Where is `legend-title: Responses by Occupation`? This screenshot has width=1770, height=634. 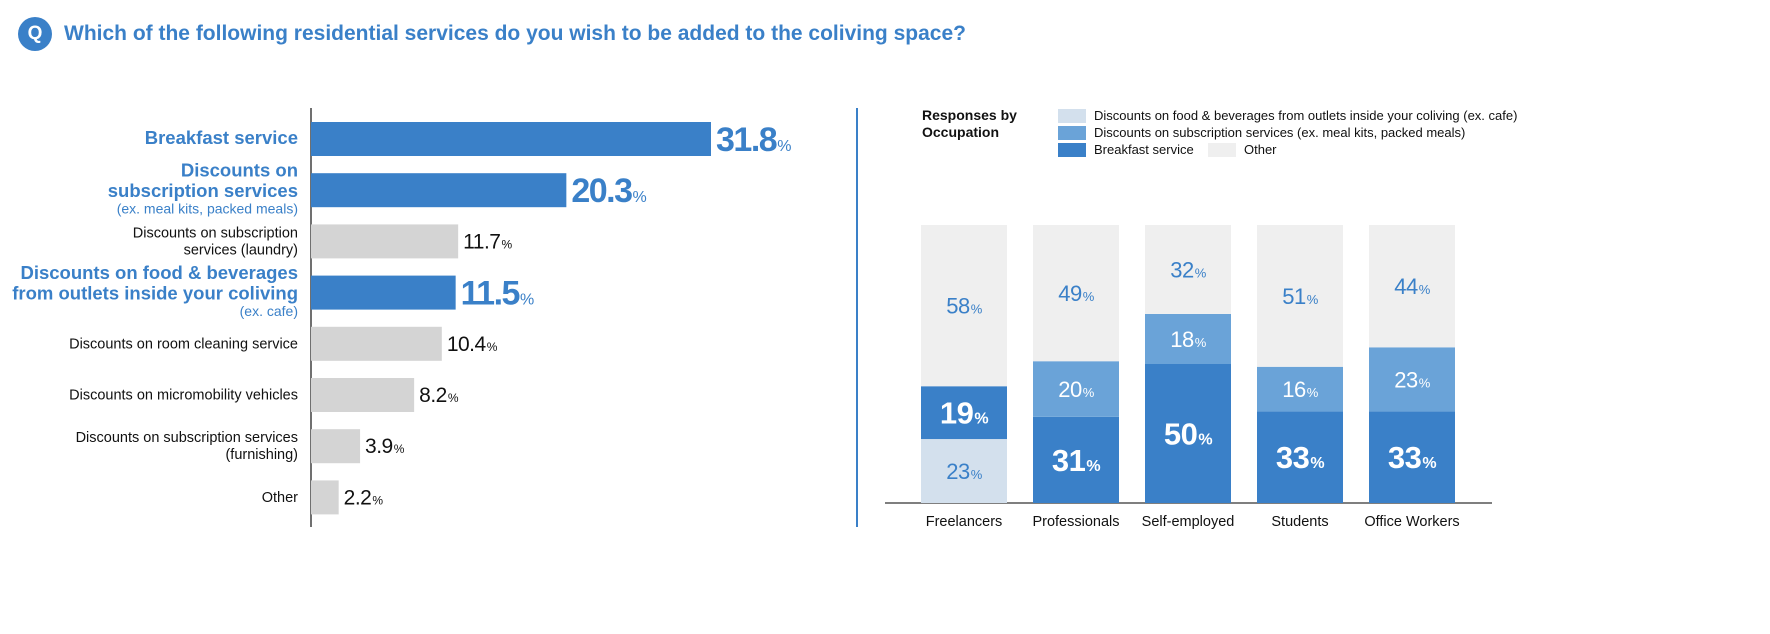 legend-title: Responses by Occupation is located at coordinates (969, 124).